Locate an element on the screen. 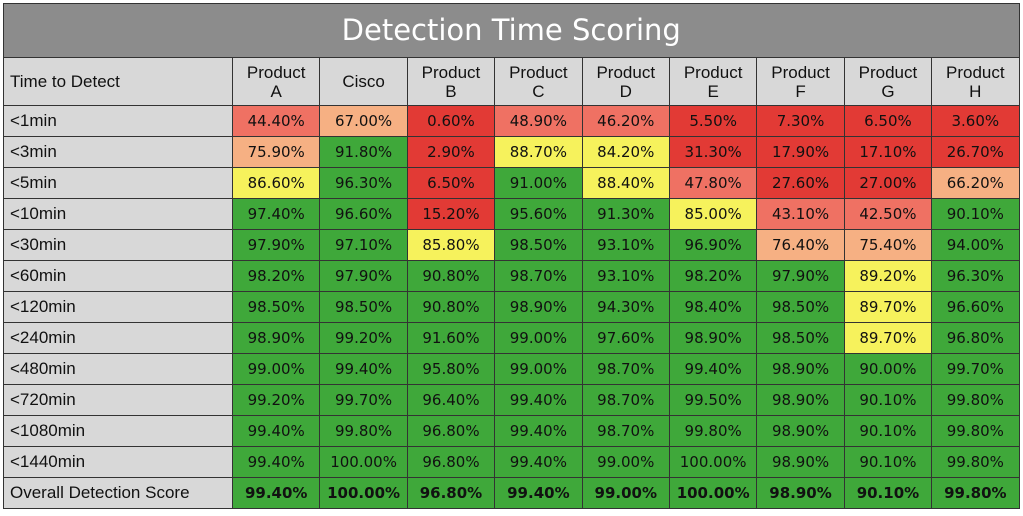 This screenshot has height=516, width=1023. column-header: Product G is located at coordinates (888, 81).